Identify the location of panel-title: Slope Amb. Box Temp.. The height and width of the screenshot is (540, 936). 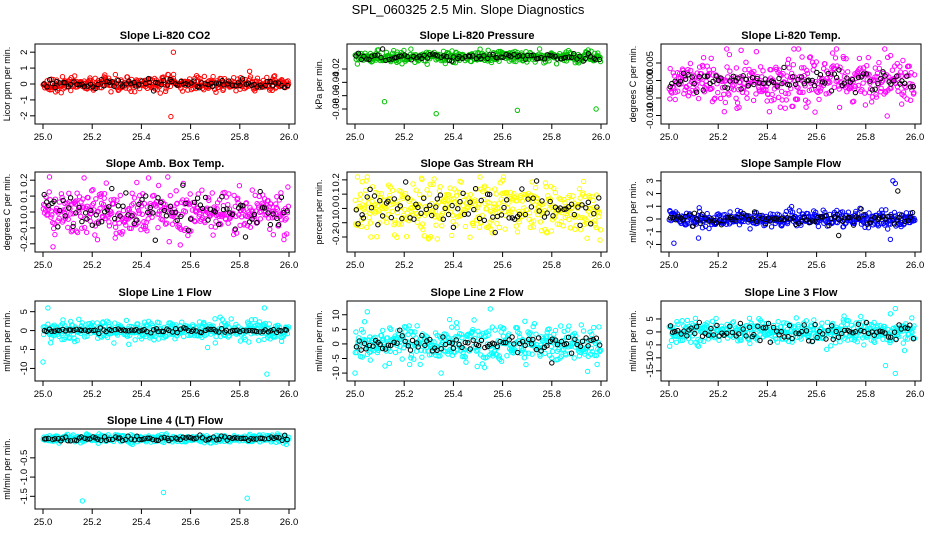
(165, 164).